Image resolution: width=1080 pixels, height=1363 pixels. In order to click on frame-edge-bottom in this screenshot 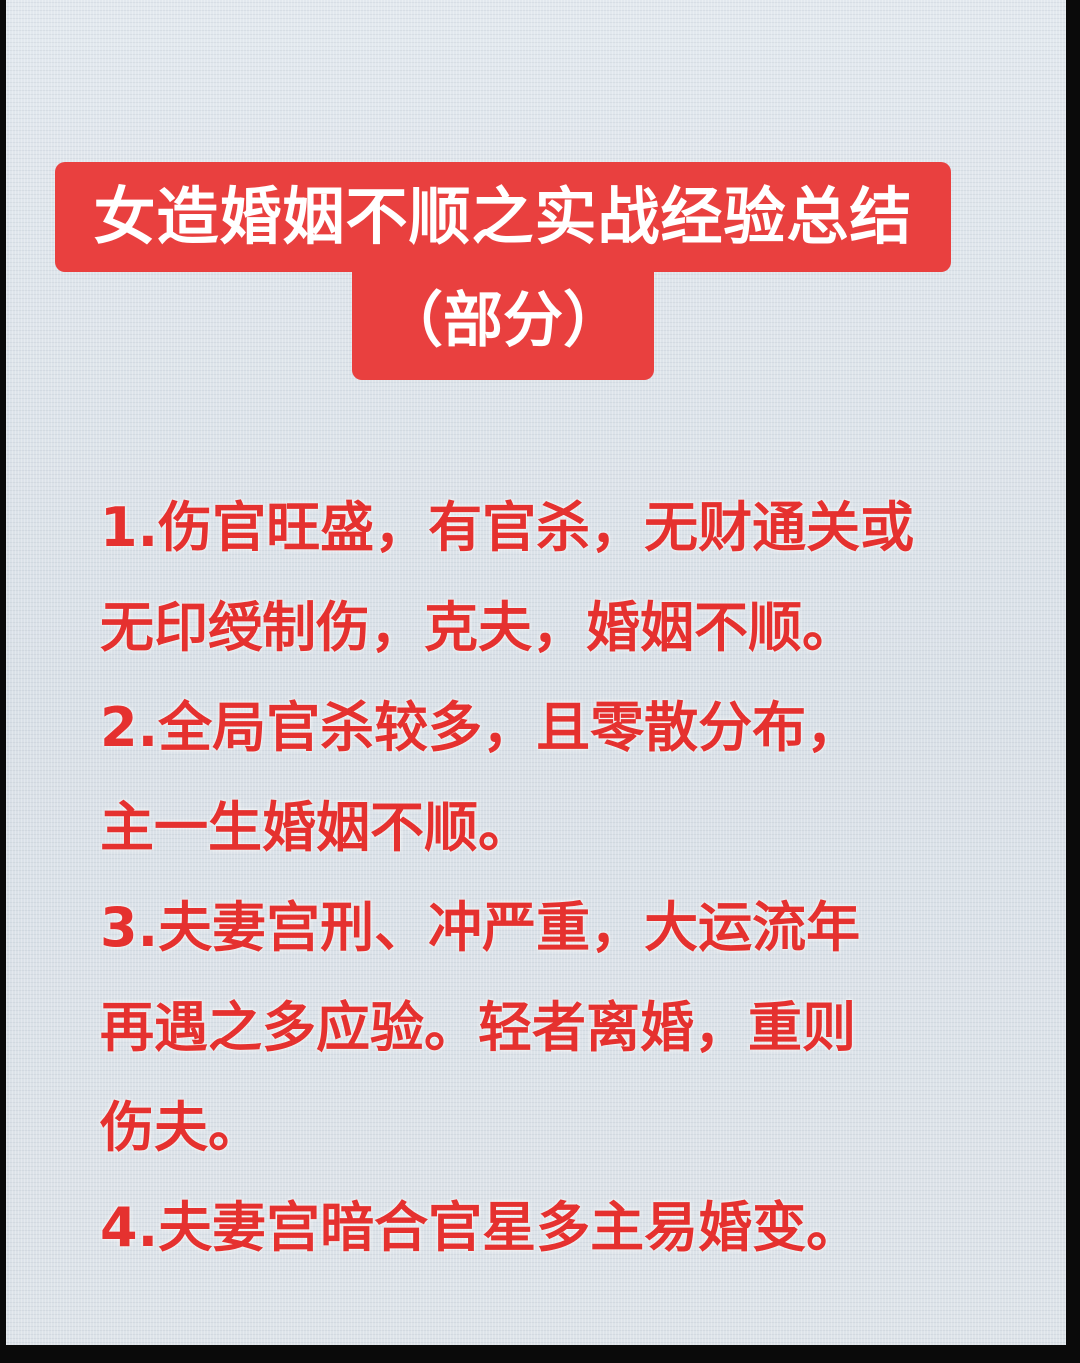, I will do `click(540, 1354)`.